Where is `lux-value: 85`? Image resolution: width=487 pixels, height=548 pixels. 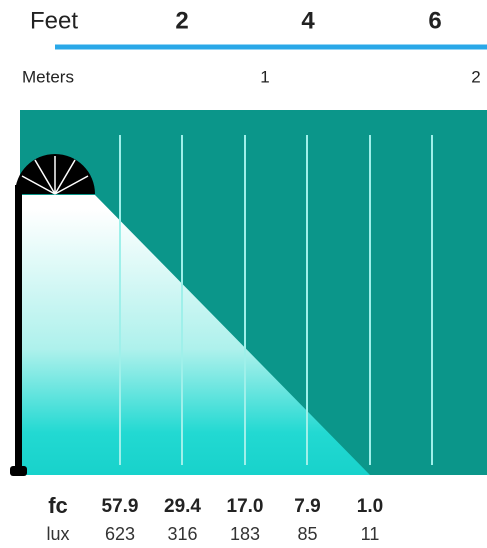 lux-value: 85 is located at coordinates (307, 534).